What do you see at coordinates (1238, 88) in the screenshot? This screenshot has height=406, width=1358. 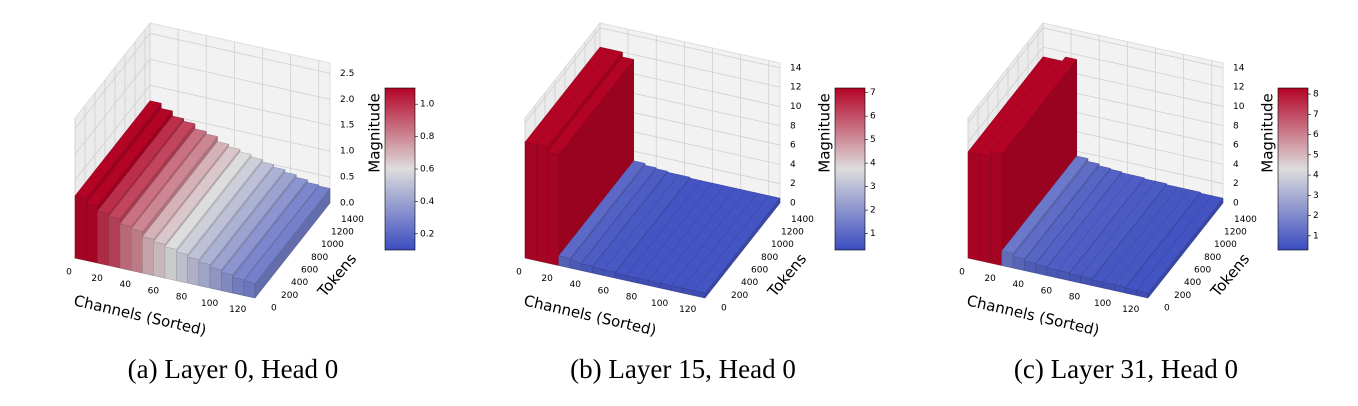 I see `z-tick-label: 12` at bounding box center [1238, 88].